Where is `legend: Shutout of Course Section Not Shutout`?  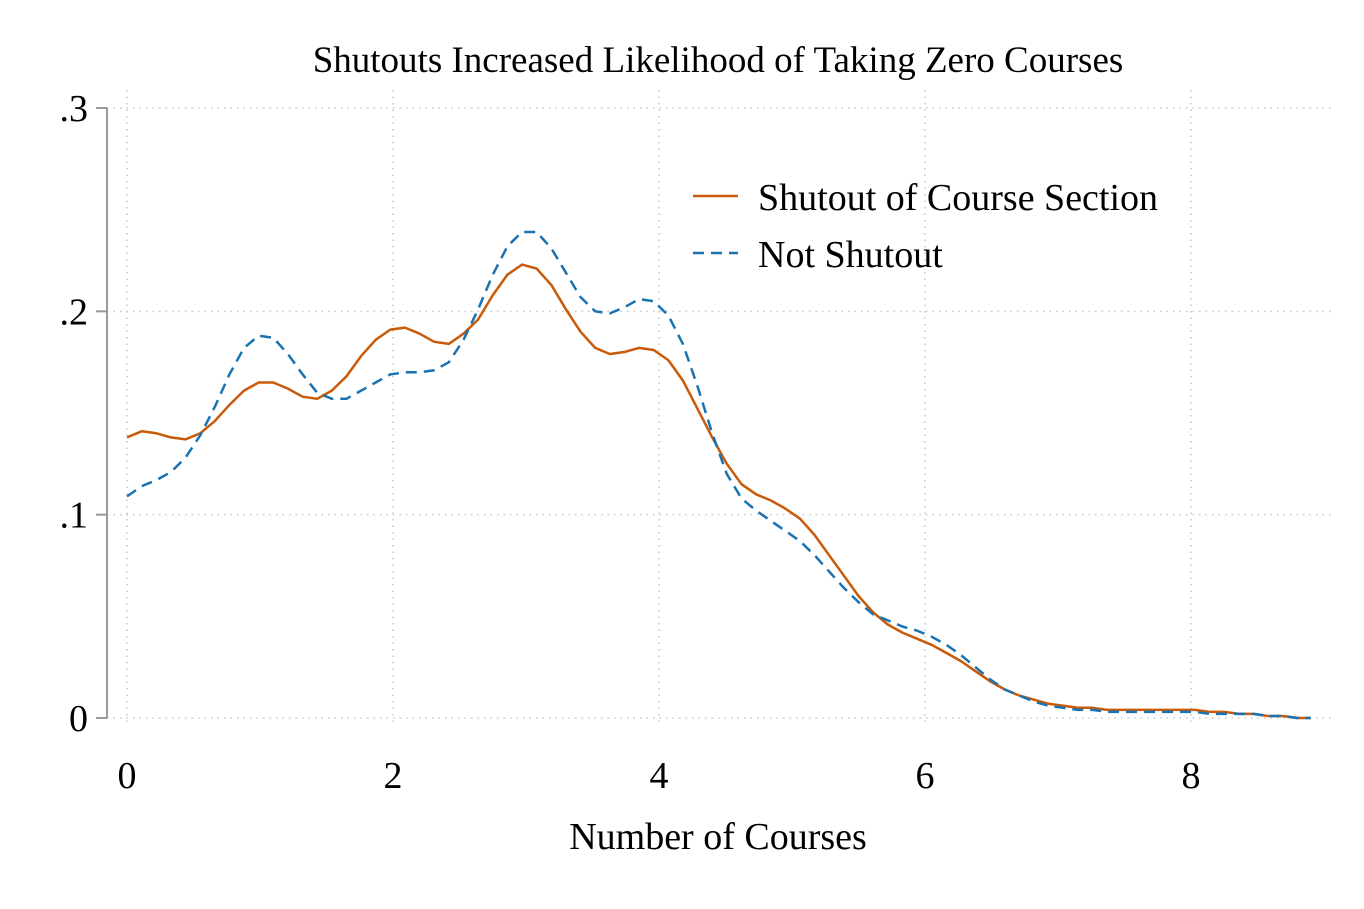
legend: Shutout of Course Section Not Shutout is located at coordinates (925, 226).